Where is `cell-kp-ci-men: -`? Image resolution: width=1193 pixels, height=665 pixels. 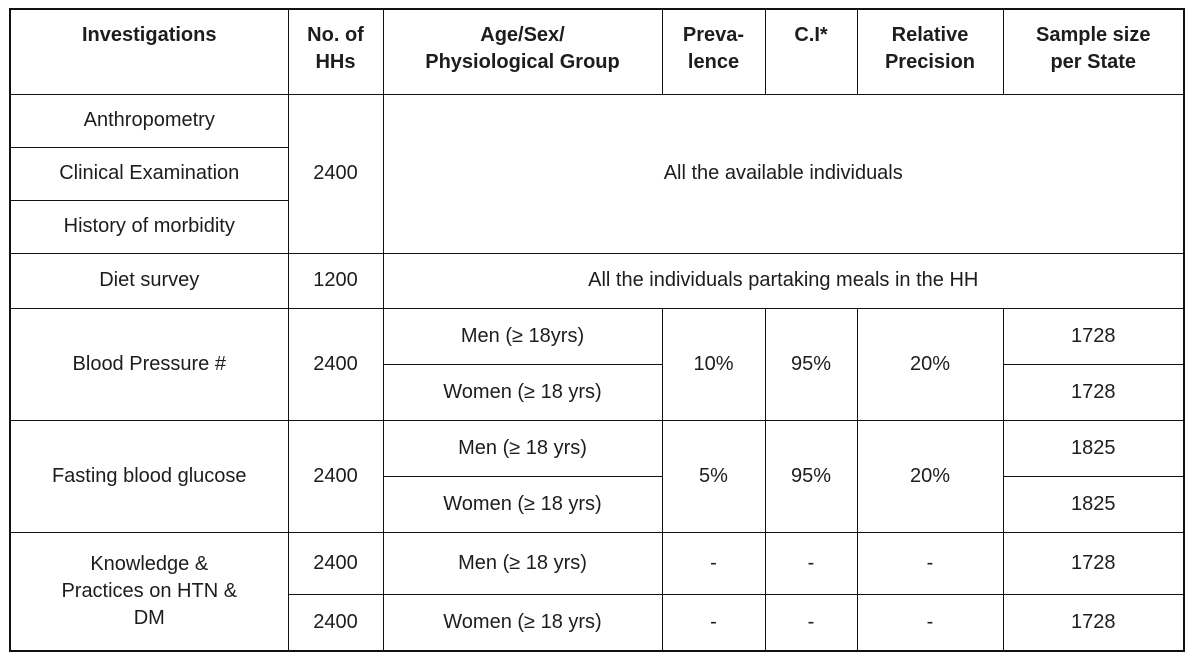 cell-kp-ci-men: - is located at coordinates (811, 563).